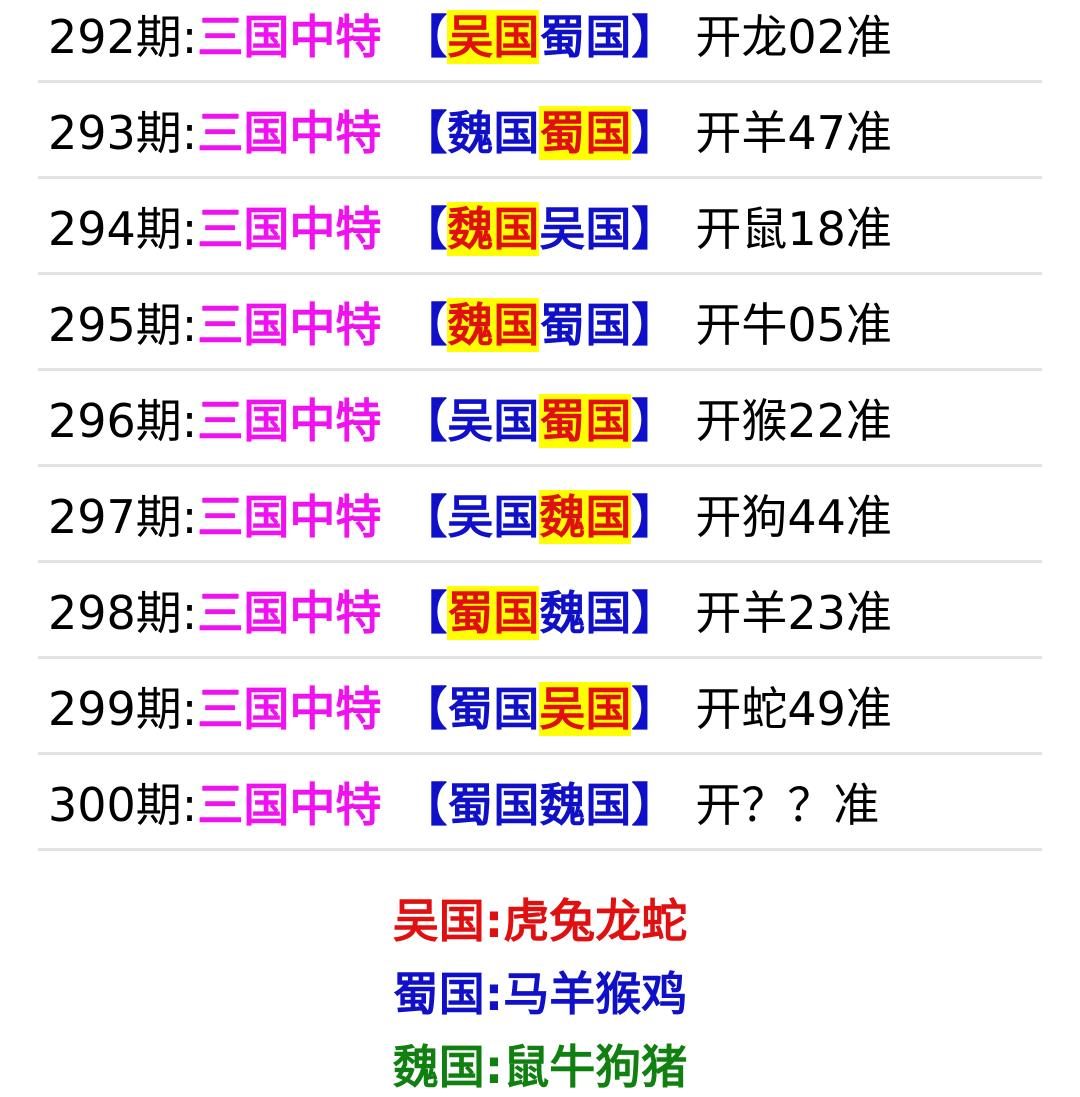 This screenshot has height=1097, width=1080. Describe the element at coordinates (793, 132) in the screenshot. I see `result: 开羊47准` at that location.